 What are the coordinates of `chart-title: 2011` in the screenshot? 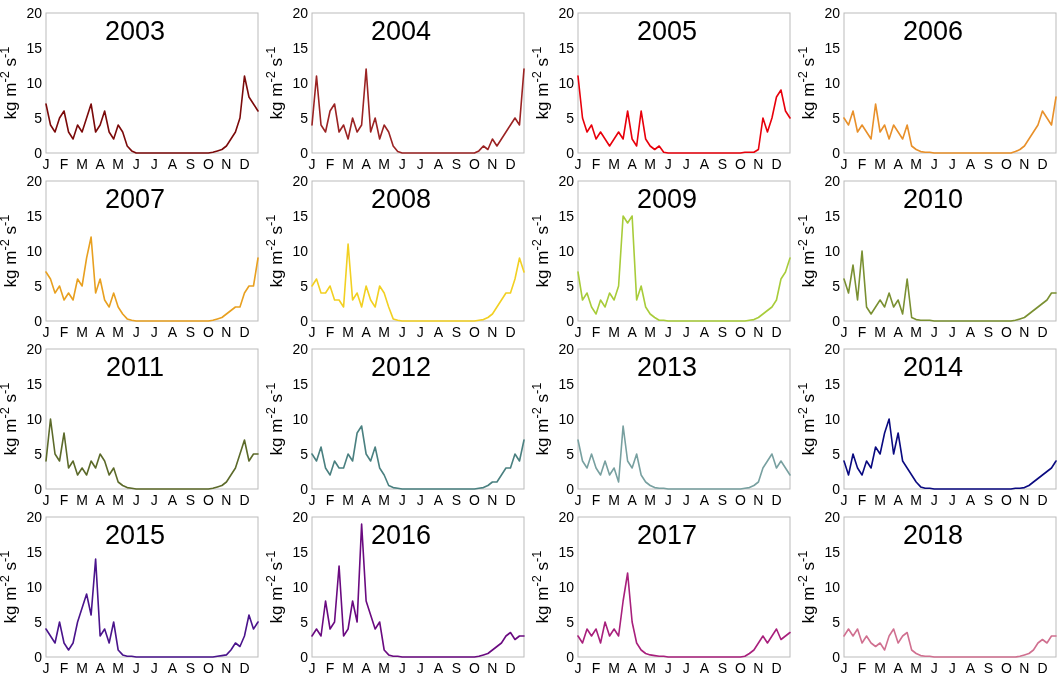 It's located at (135, 367).